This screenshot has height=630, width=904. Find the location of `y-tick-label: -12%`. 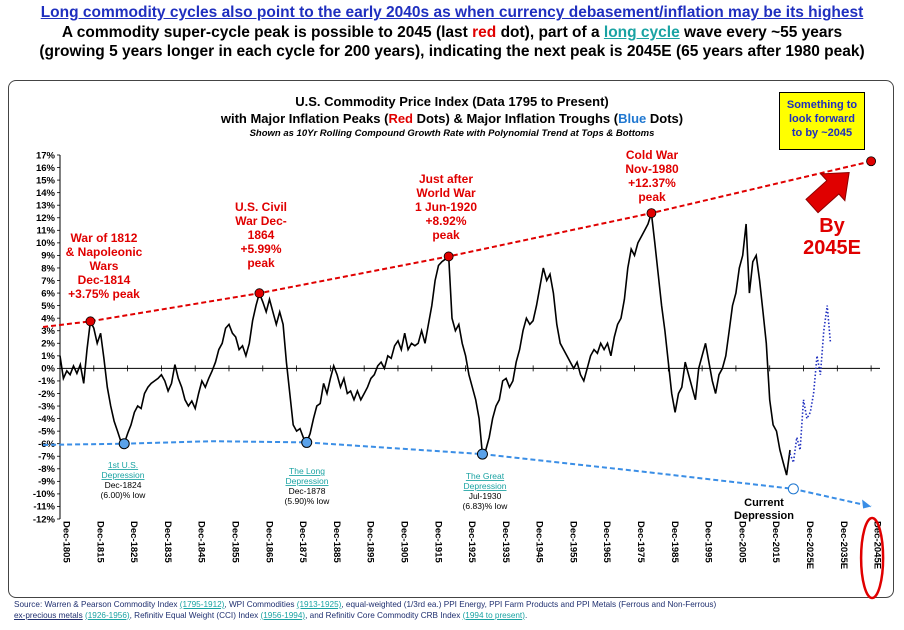

y-tick-label: -12% is located at coordinates (44, 519).